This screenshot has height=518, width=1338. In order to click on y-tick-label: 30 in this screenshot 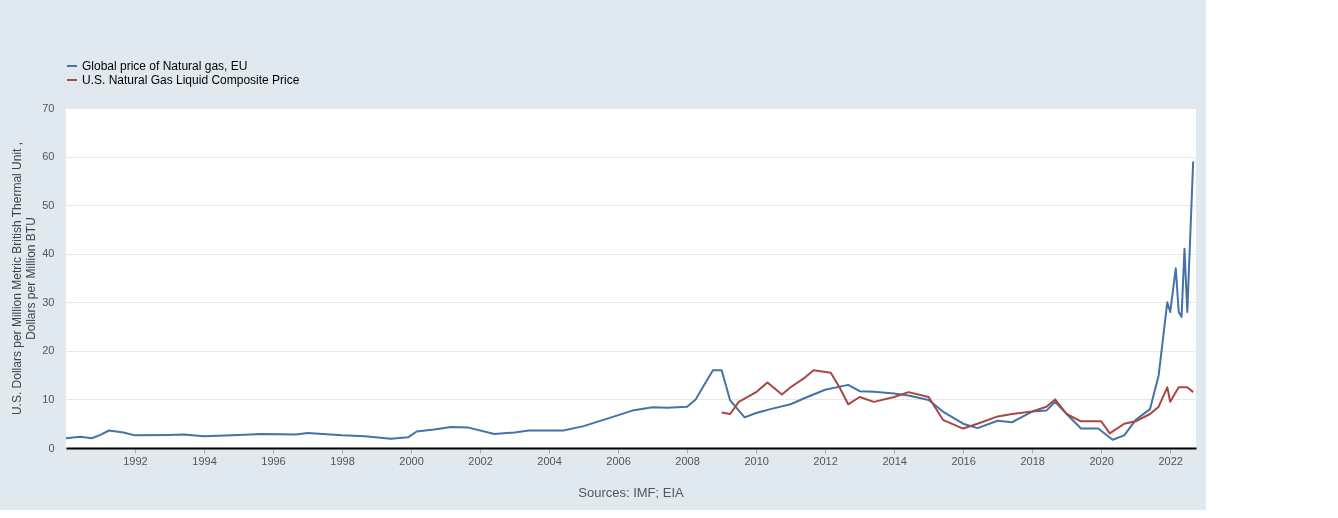, I will do `click(48, 301)`.